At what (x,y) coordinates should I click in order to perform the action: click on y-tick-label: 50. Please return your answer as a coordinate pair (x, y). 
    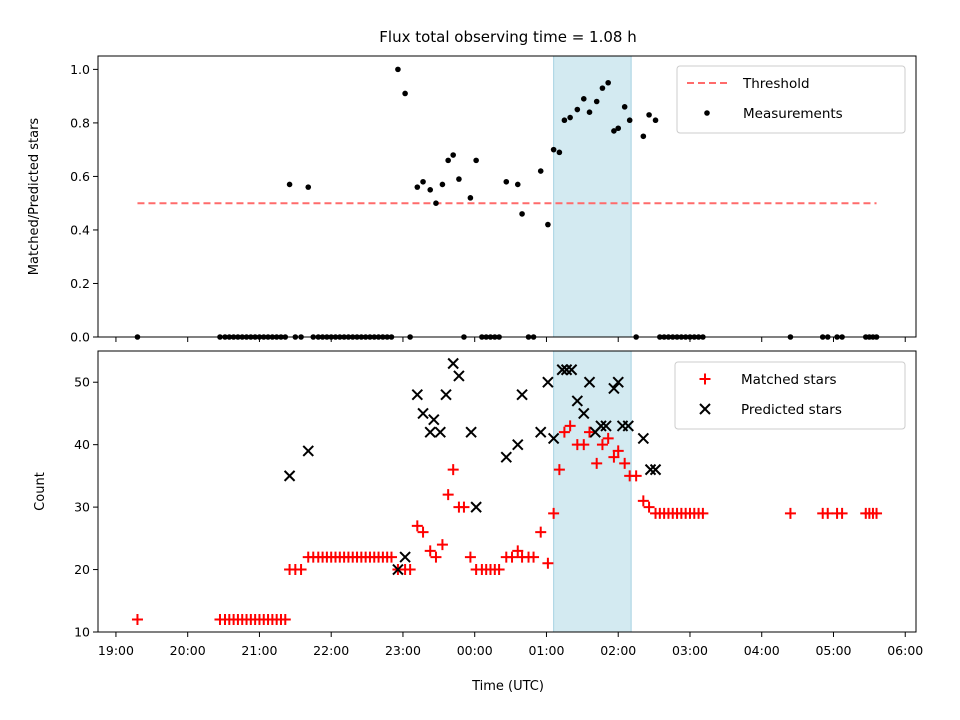
    Looking at the image, I should click on (82, 382).